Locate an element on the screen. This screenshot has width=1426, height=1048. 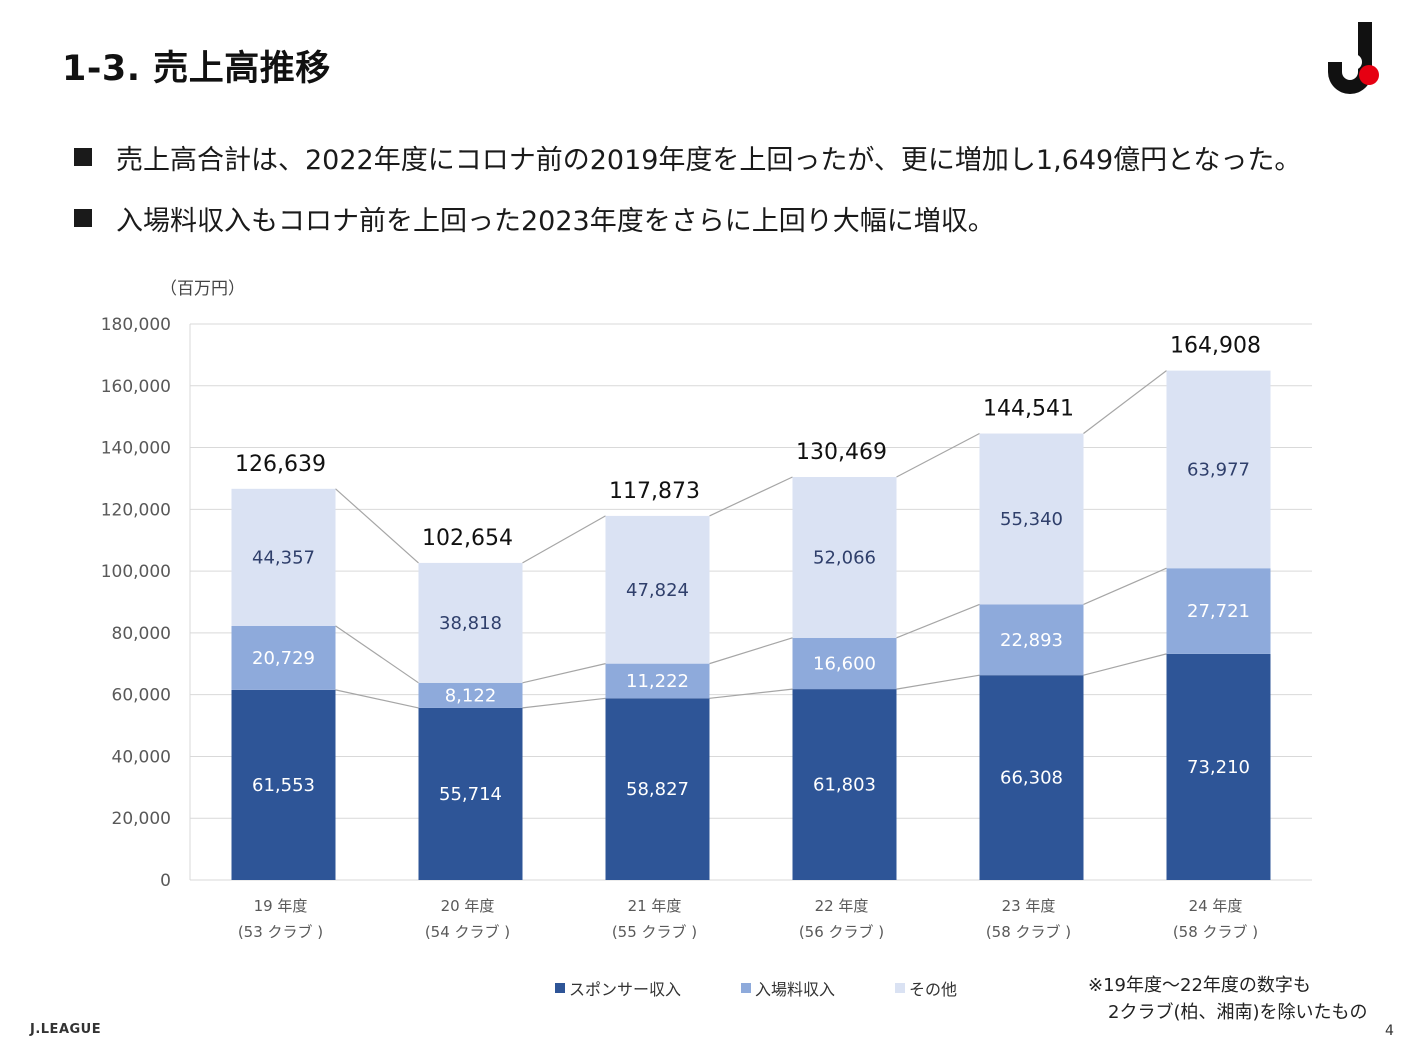
data-label: 22,893 is located at coordinates (1031, 640).